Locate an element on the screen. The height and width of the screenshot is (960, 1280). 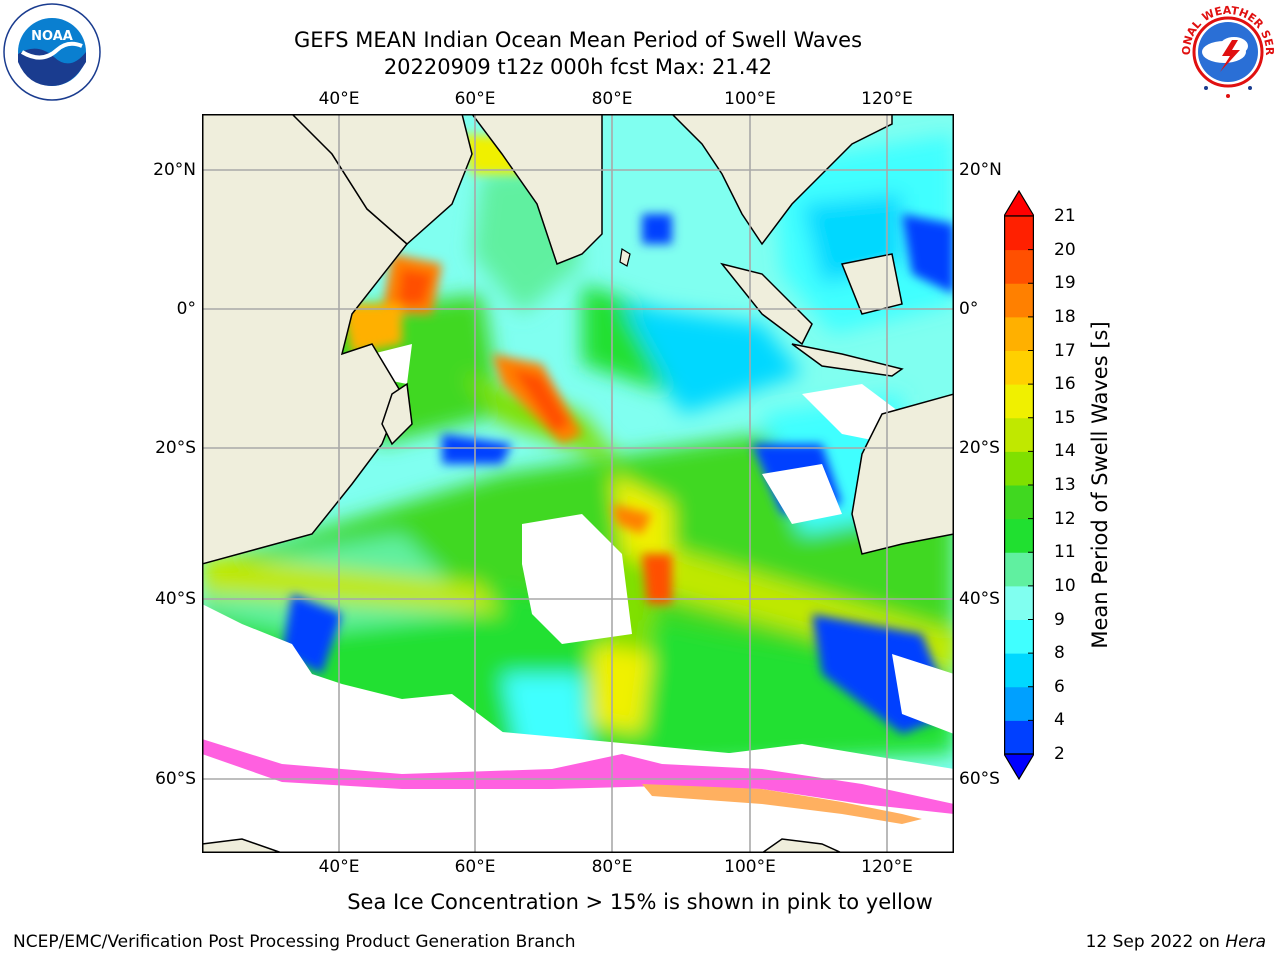
colorbar-tick-label: 13 is located at coordinates (1065, 485).